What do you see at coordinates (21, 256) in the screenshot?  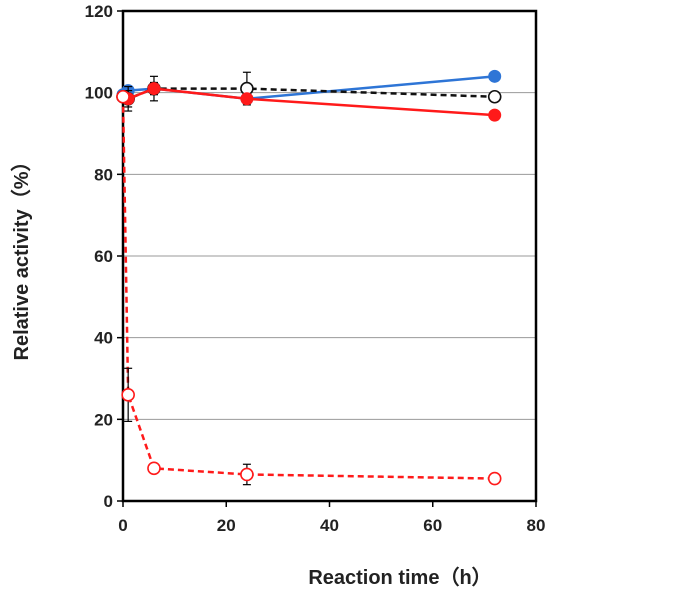 I see `y-axis-title: Relative activity（%）` at bounding box center [21, 256].